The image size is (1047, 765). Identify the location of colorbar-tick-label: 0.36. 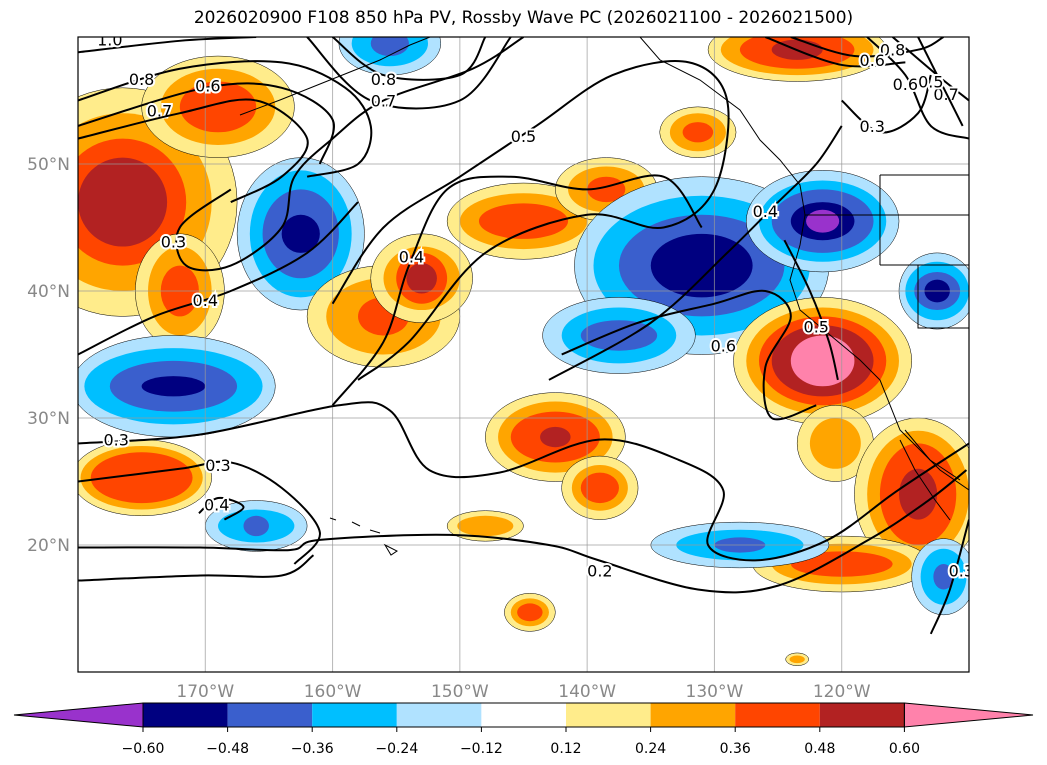
(735, 749).